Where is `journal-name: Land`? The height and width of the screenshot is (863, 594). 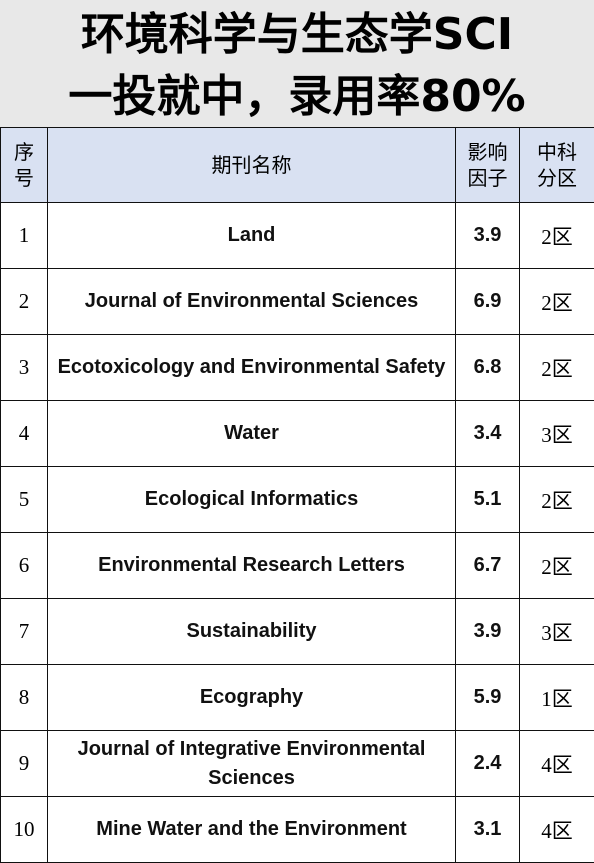
journal-name: Land is located at coordinates (251, 235).